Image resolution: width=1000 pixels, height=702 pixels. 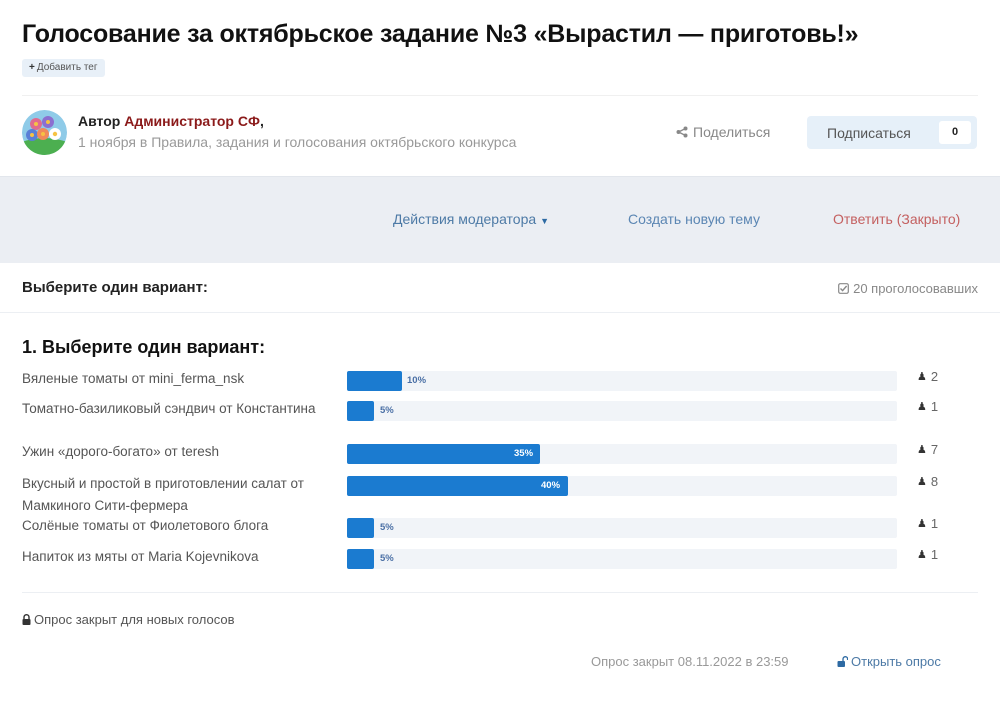 I want to click on checkbox-icon, so click(x=843, y=288).